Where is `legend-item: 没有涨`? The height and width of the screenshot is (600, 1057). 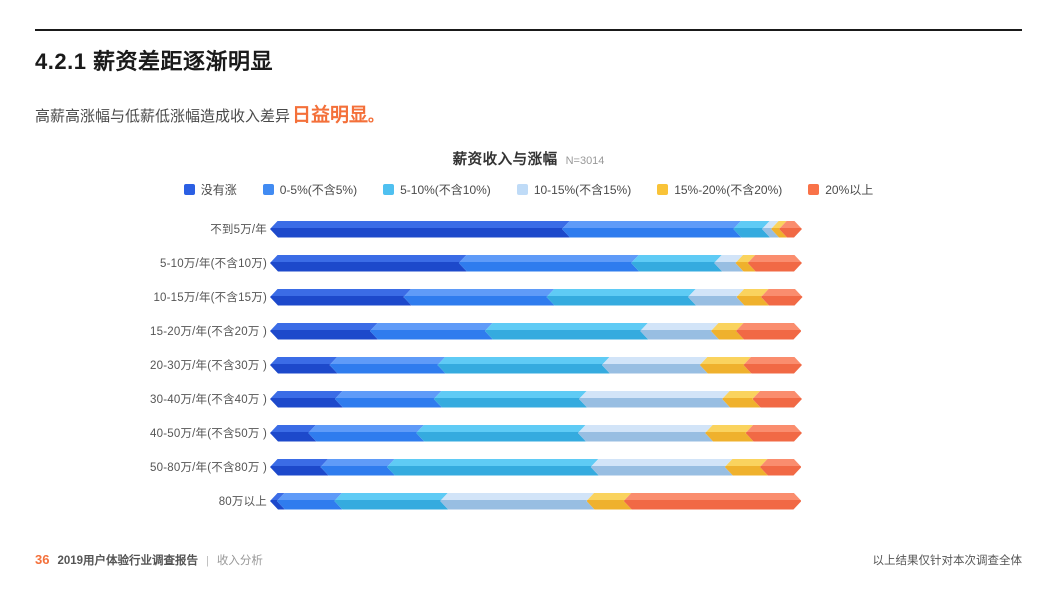
legend-item: 没有涨 is located at coordinates (210, 189).